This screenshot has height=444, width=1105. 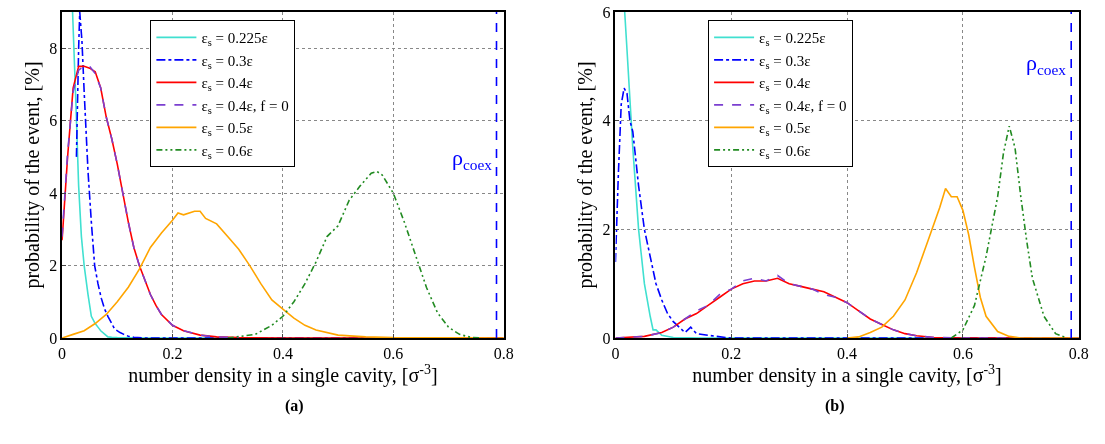 What do you see at coordinates (835, 406) in the screenshot?
I see `text: (b)` at bounding box center [835, 406].